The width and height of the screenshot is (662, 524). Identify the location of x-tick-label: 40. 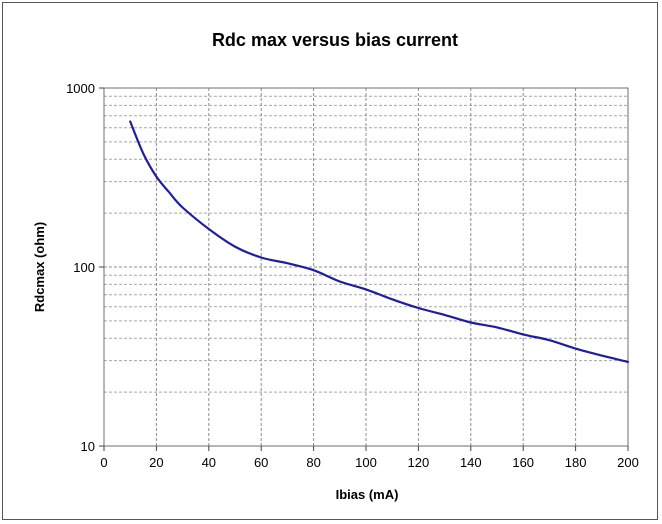
(209, 462).